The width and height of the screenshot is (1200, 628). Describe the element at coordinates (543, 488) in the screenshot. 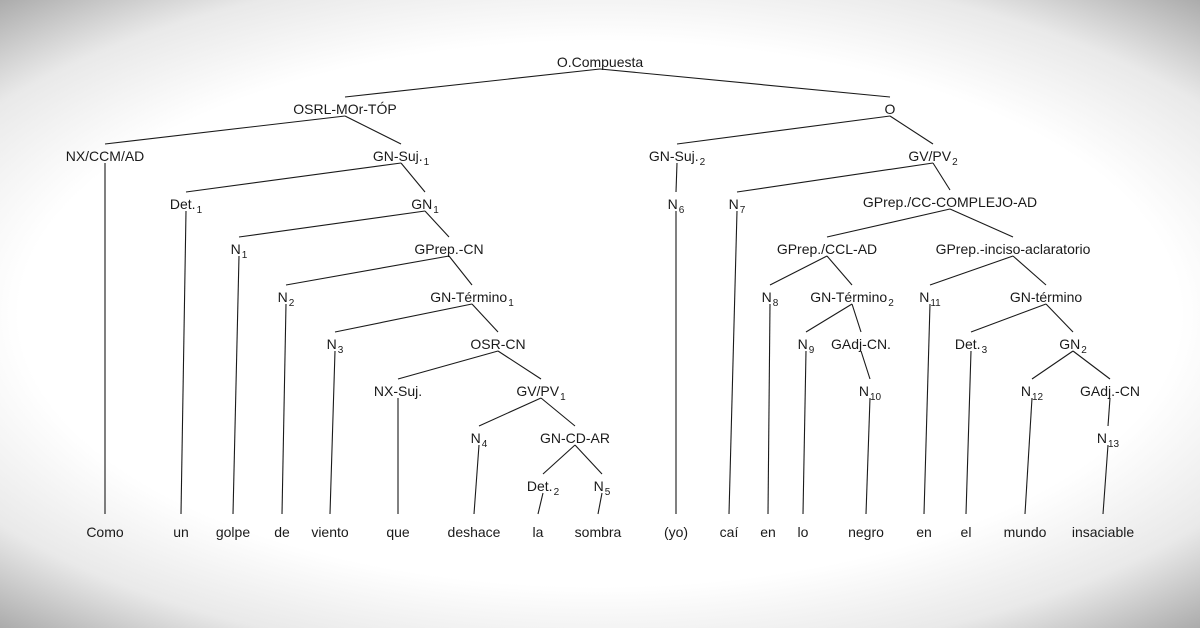

I see `node-label-det2: Det.2` at that location.